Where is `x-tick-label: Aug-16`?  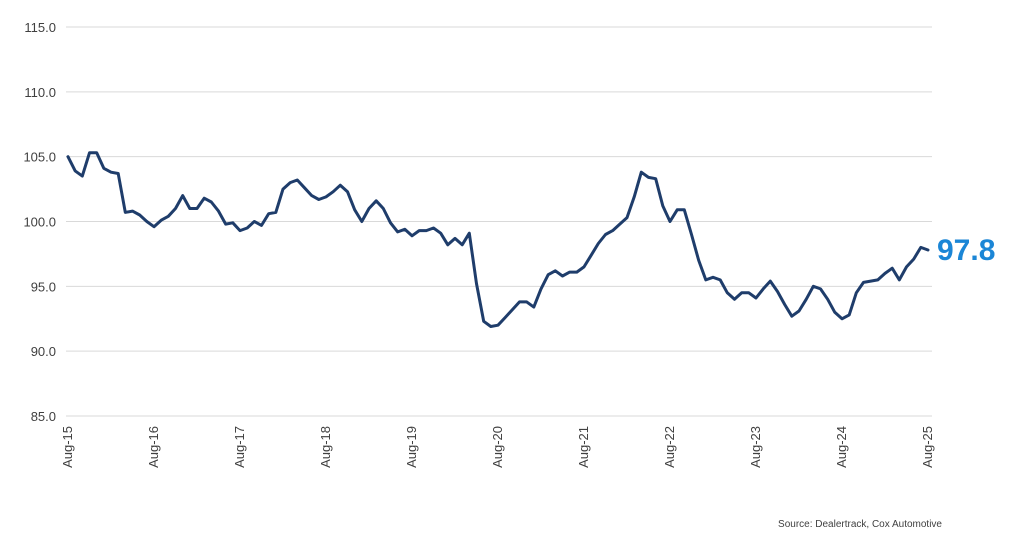
x-tick-label: Aug-16 is located at coordinates (153, 447).